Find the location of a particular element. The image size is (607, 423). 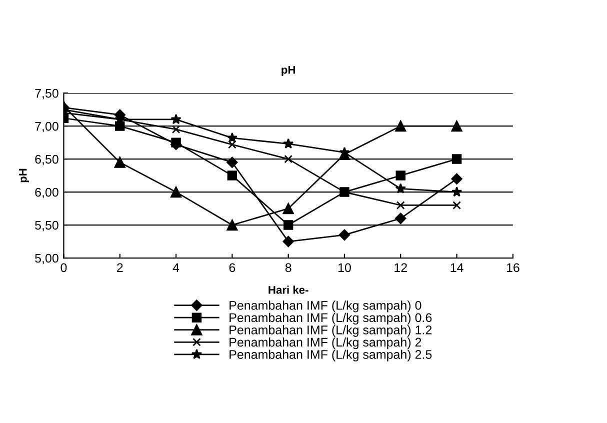

legend-label: Penambahan IMF (L/kg sampah) 0.6 is located at coordinates (331, 318).